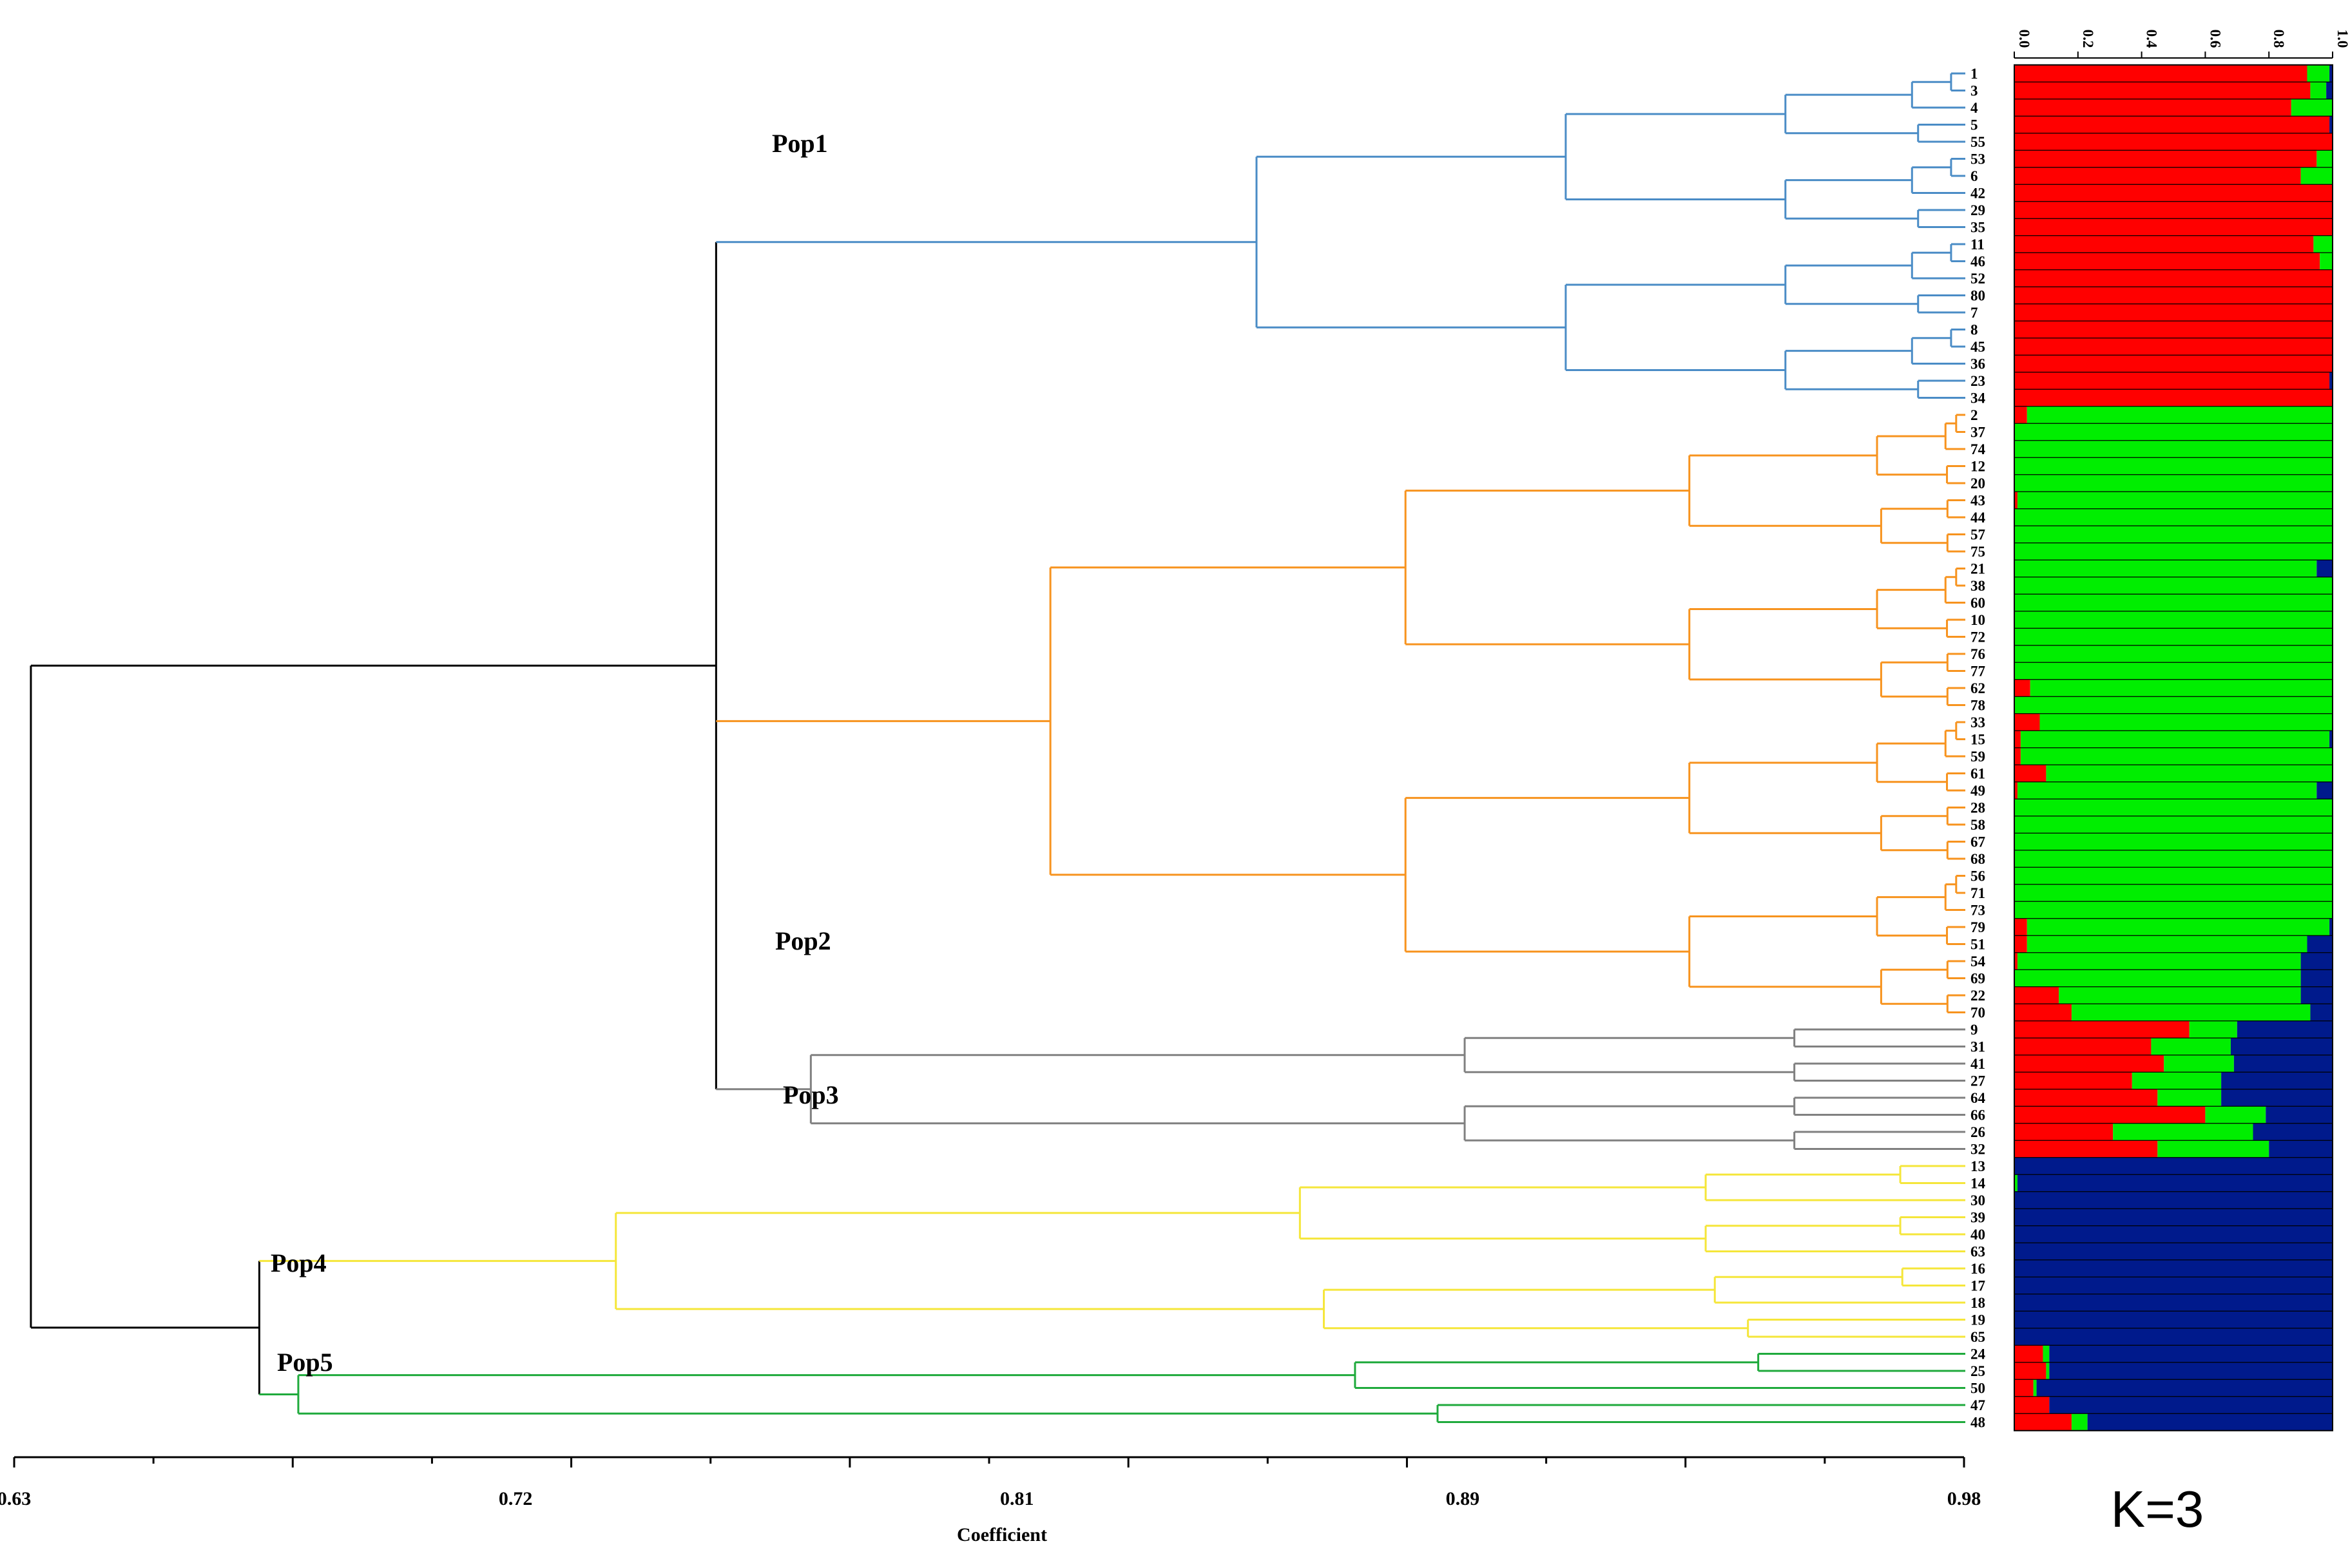 This screenshot has width=2350, height=1568. What do you see at coordinates (1017, 1499) in the screenshot?
I see `coefficient-tick-label: 0.81` at bounding box center [1017, 1499].